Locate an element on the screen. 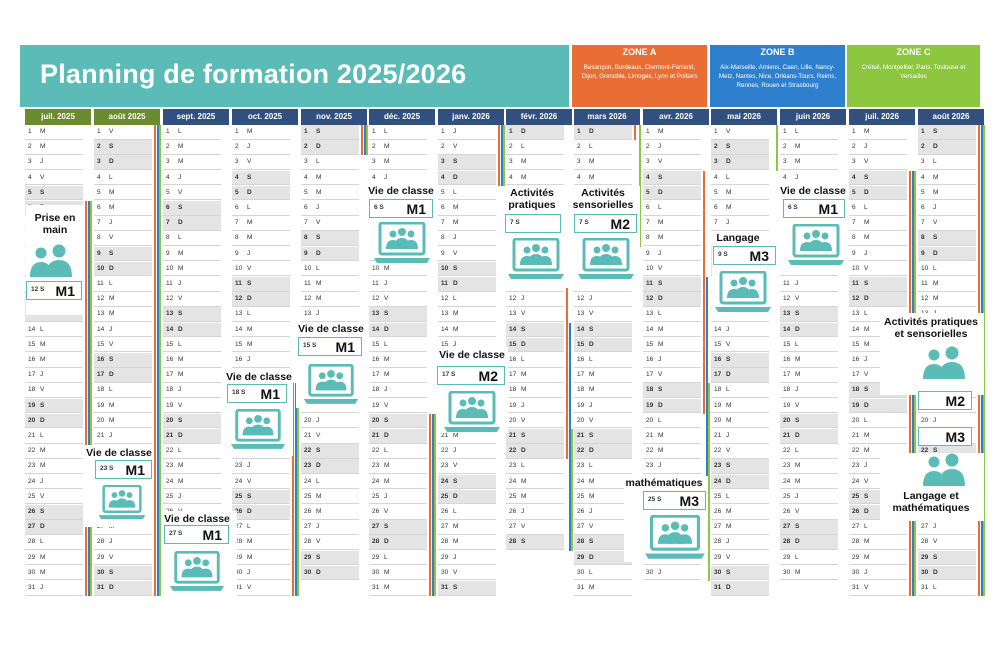 This screenshot has width=1000, height=667. day-row: 17 D is located at coordinates (123, 375).